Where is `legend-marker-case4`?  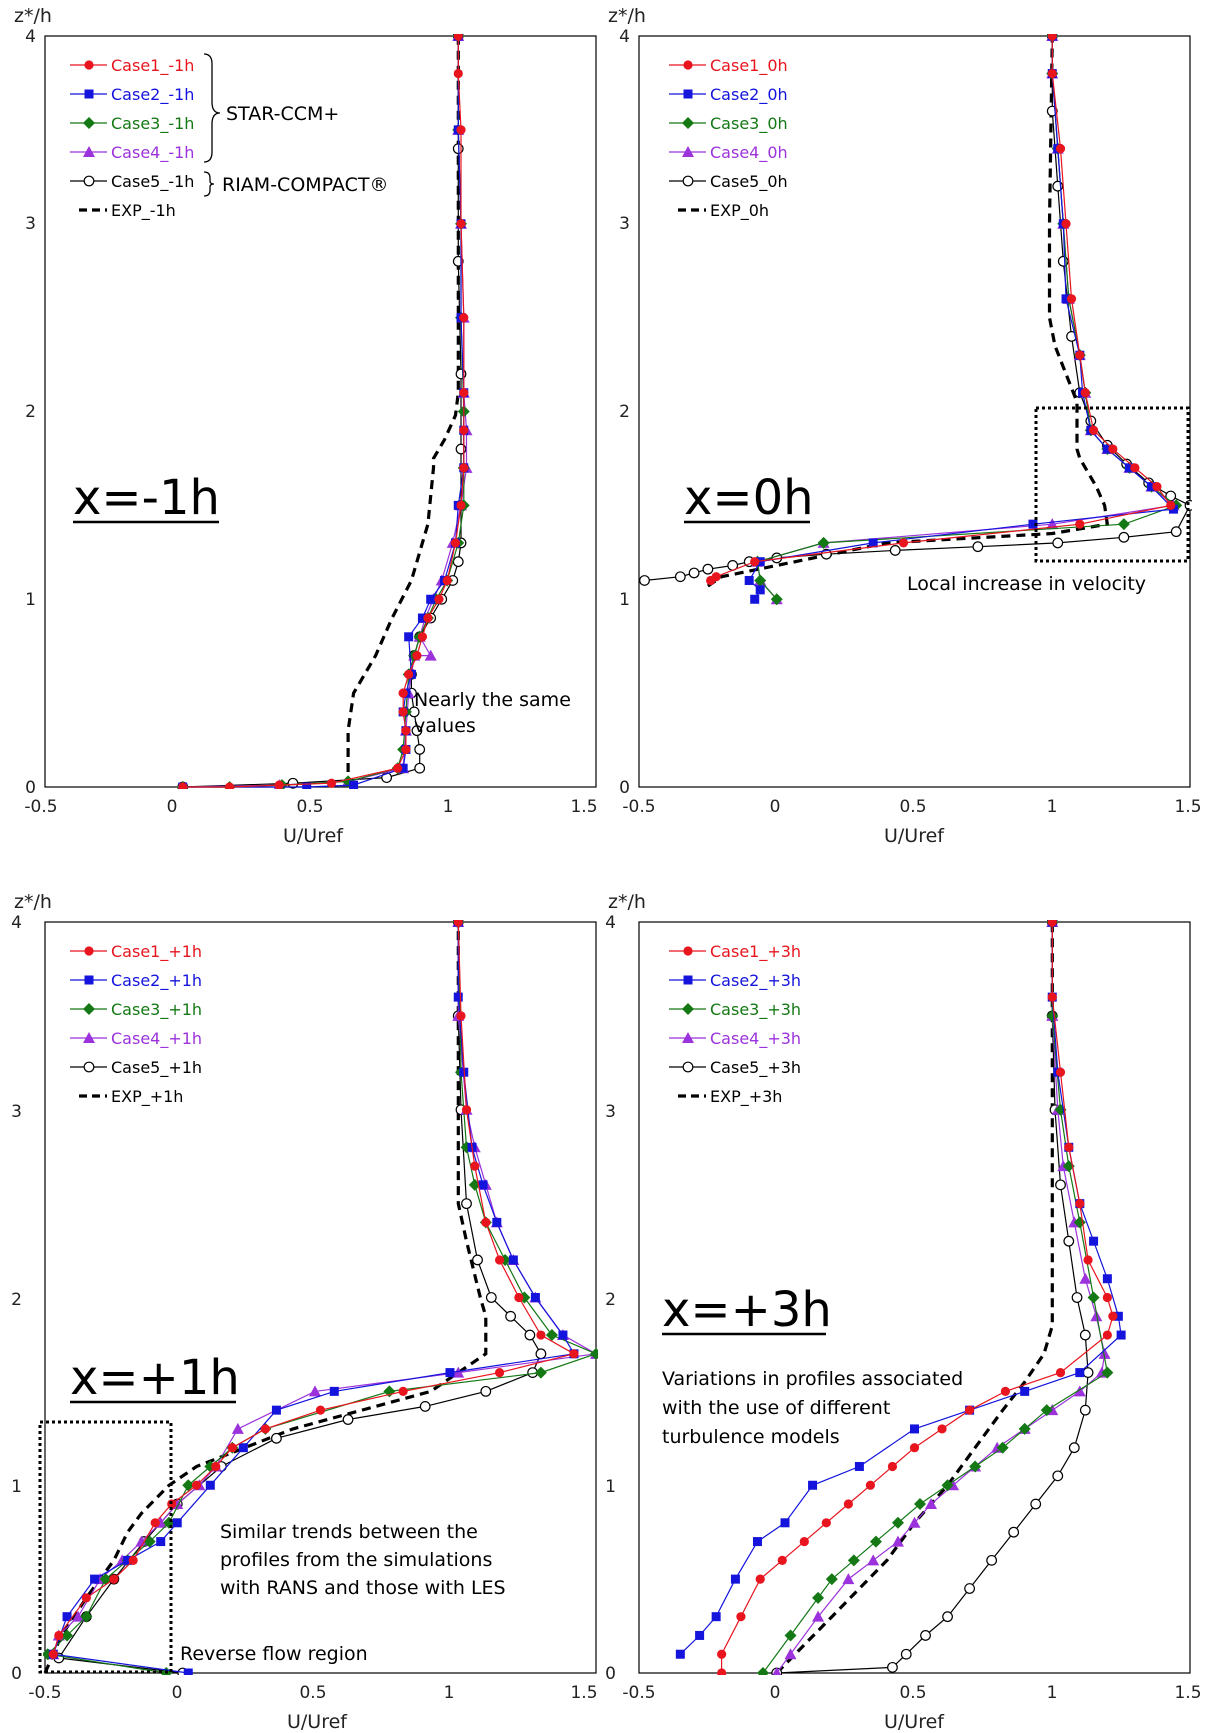 legend-marker-case4 is located at coordinates (688, 1037).